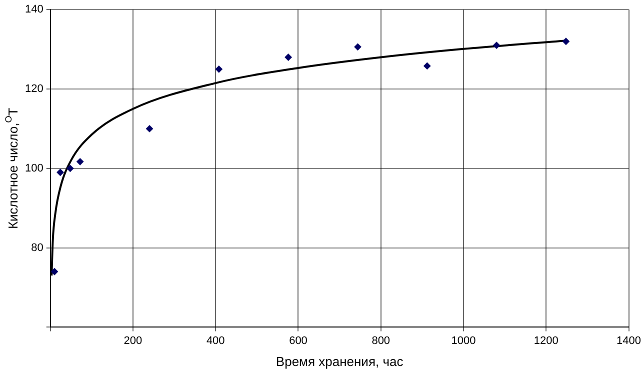  Describe the element at coordinates (34, 10) in the screenshot. I see `y-tick-label: 140` at that location.